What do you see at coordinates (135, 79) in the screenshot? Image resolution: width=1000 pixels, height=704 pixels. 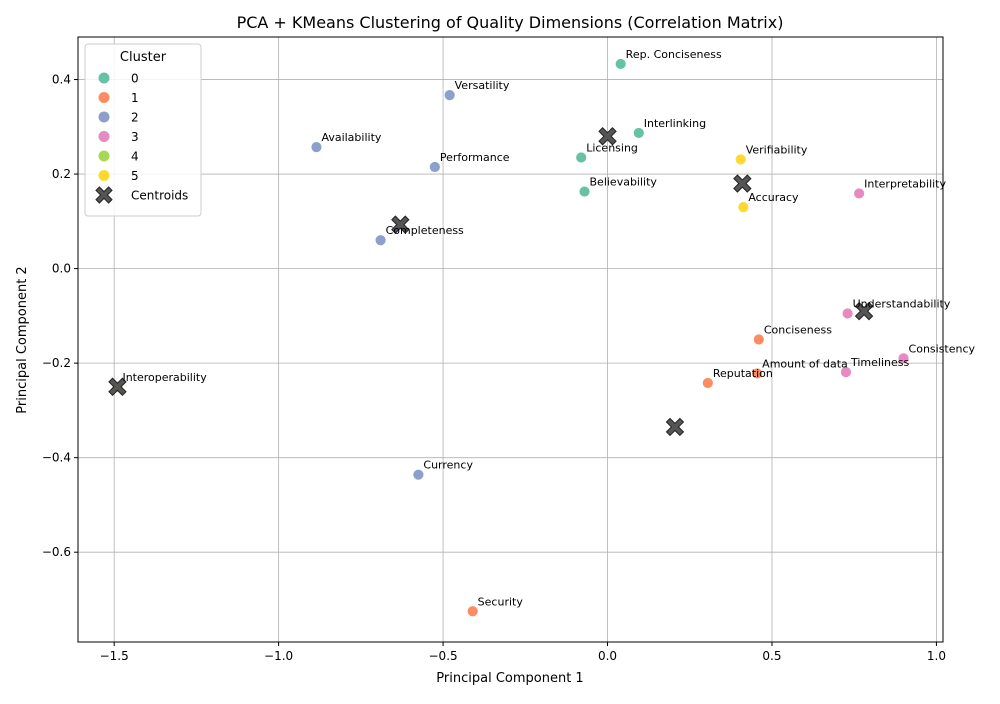 I see `legend-entry-label: 0` at bounding box center [135, 79].